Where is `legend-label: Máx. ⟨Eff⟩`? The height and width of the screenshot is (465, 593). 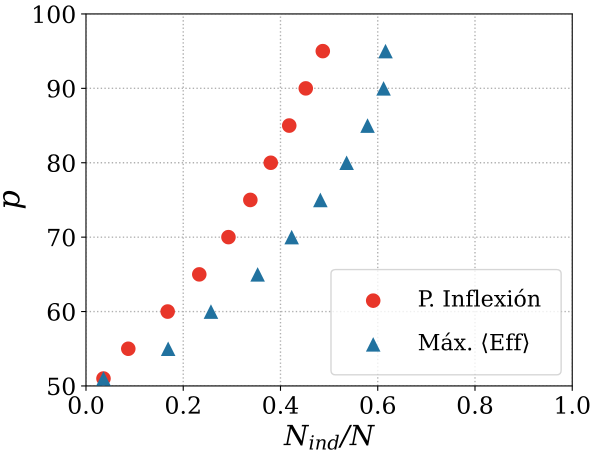
legend-label: Máx. ⟨Eff⟩ is located at coordinates (473, 343).